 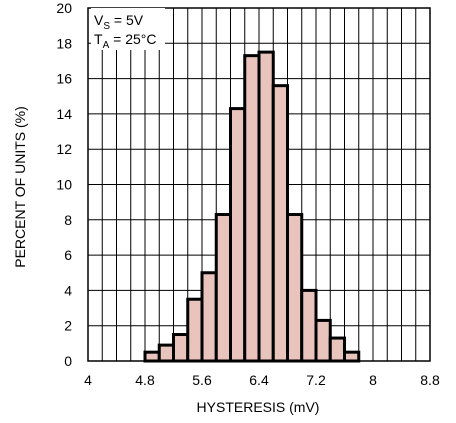 I want to click on x-tick-label: 7.2, so click(x=316, y=380).